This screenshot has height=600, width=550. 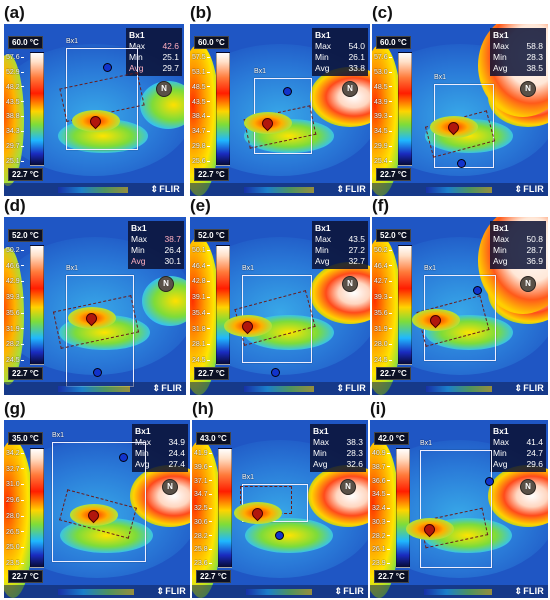 What do you see at coordinates (248, 268) in the screenshot?
I see `roi-label: Bx1` at bounding box center [248, 268].